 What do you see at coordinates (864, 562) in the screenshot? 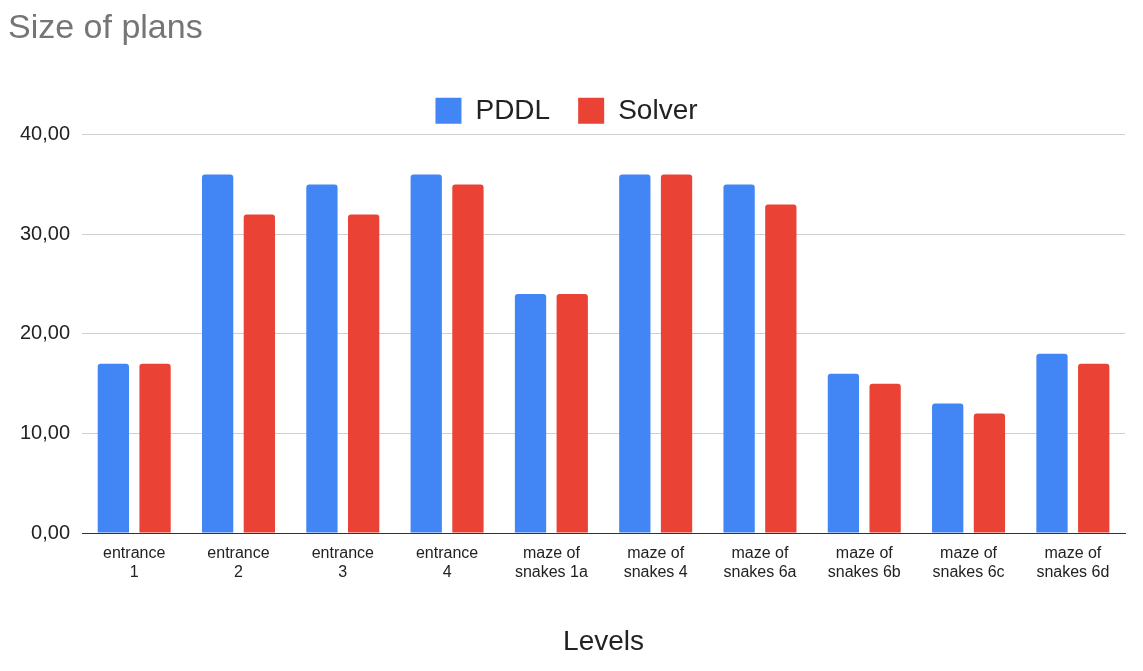
I see `x-tick-label: maze of snakes 6b` at bounding box center [864, 562].